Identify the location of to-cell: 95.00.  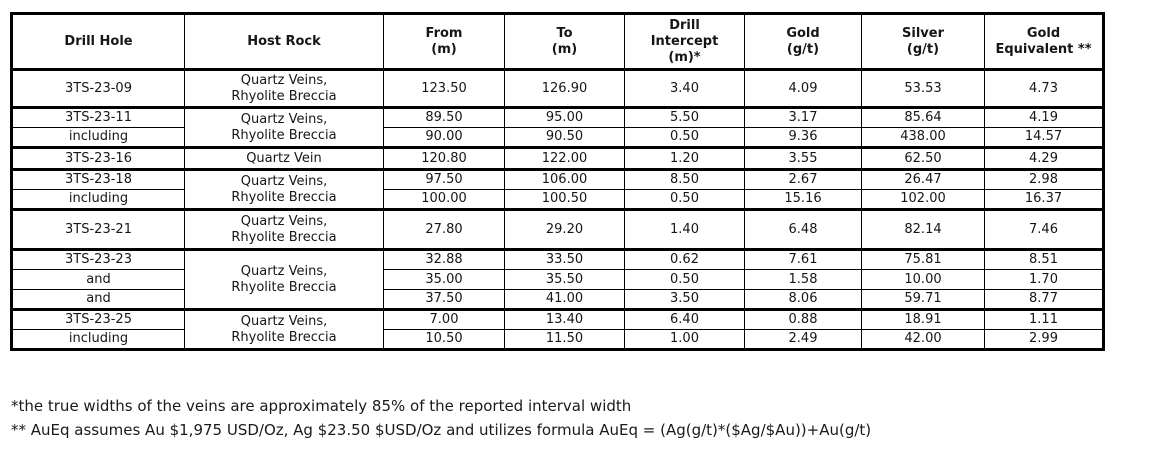
(564, 117).